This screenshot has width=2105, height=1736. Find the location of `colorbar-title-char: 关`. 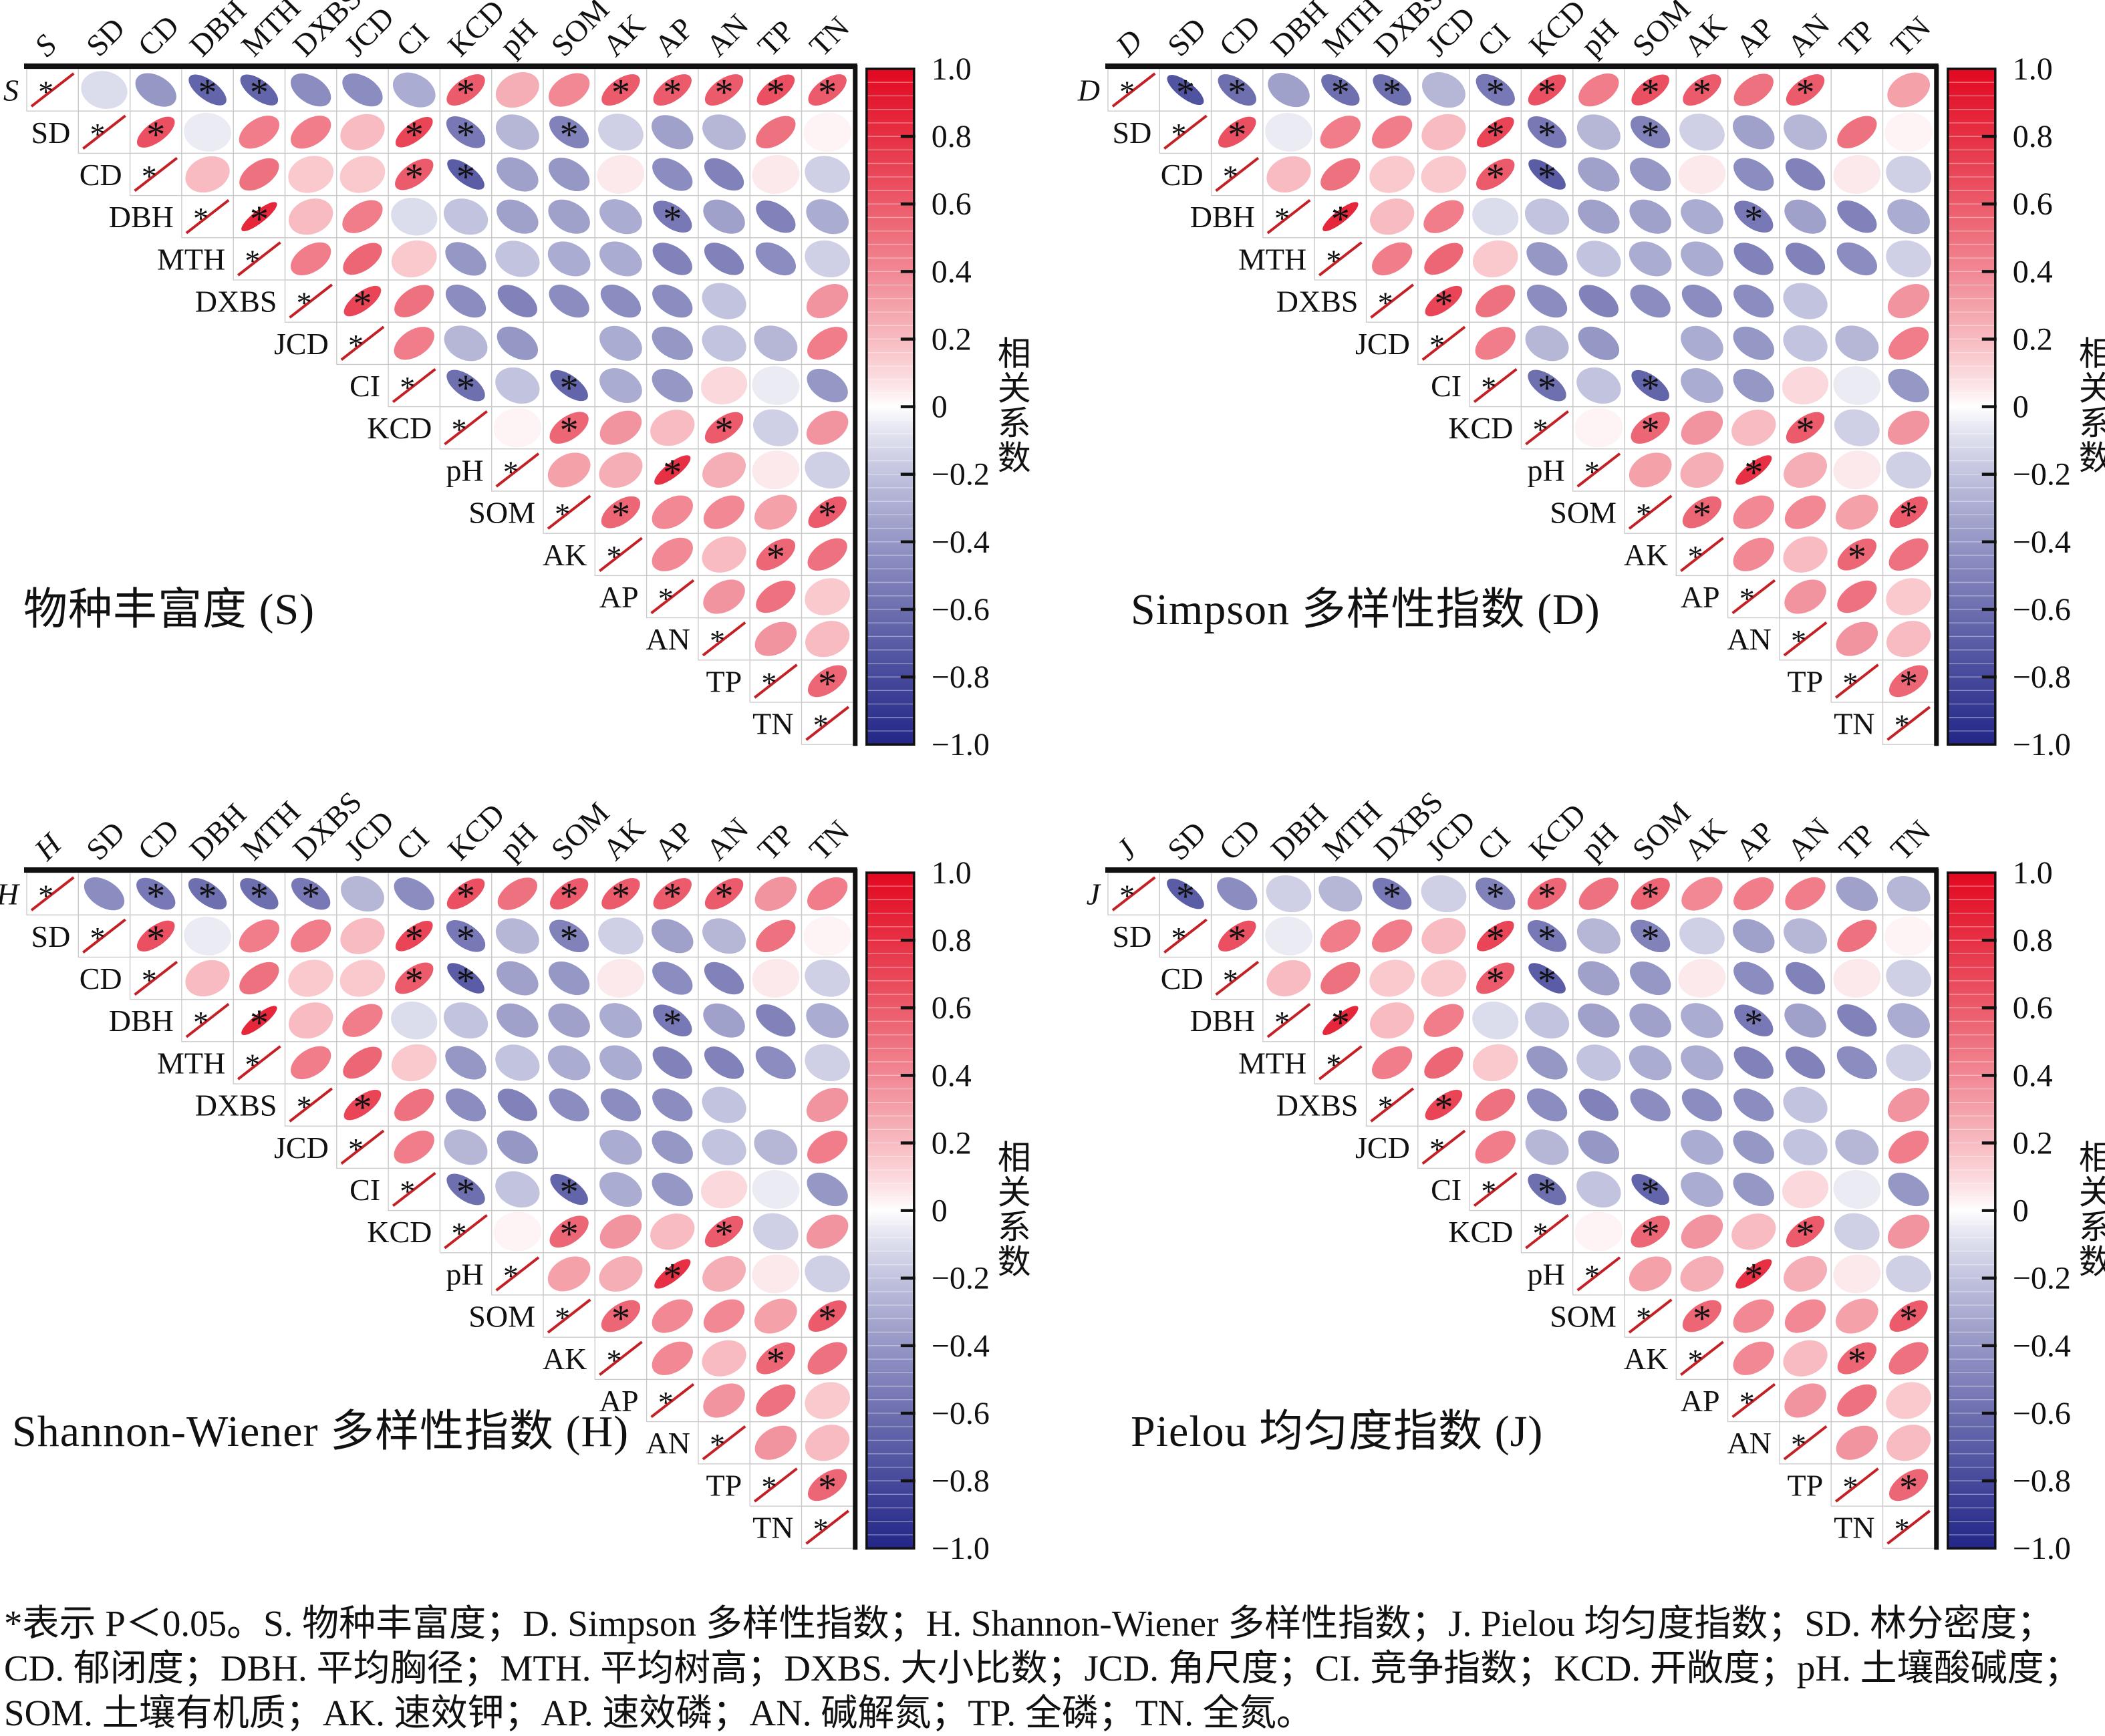

colorbar-title-char: 关 is located at coordinates (1015, 1192).